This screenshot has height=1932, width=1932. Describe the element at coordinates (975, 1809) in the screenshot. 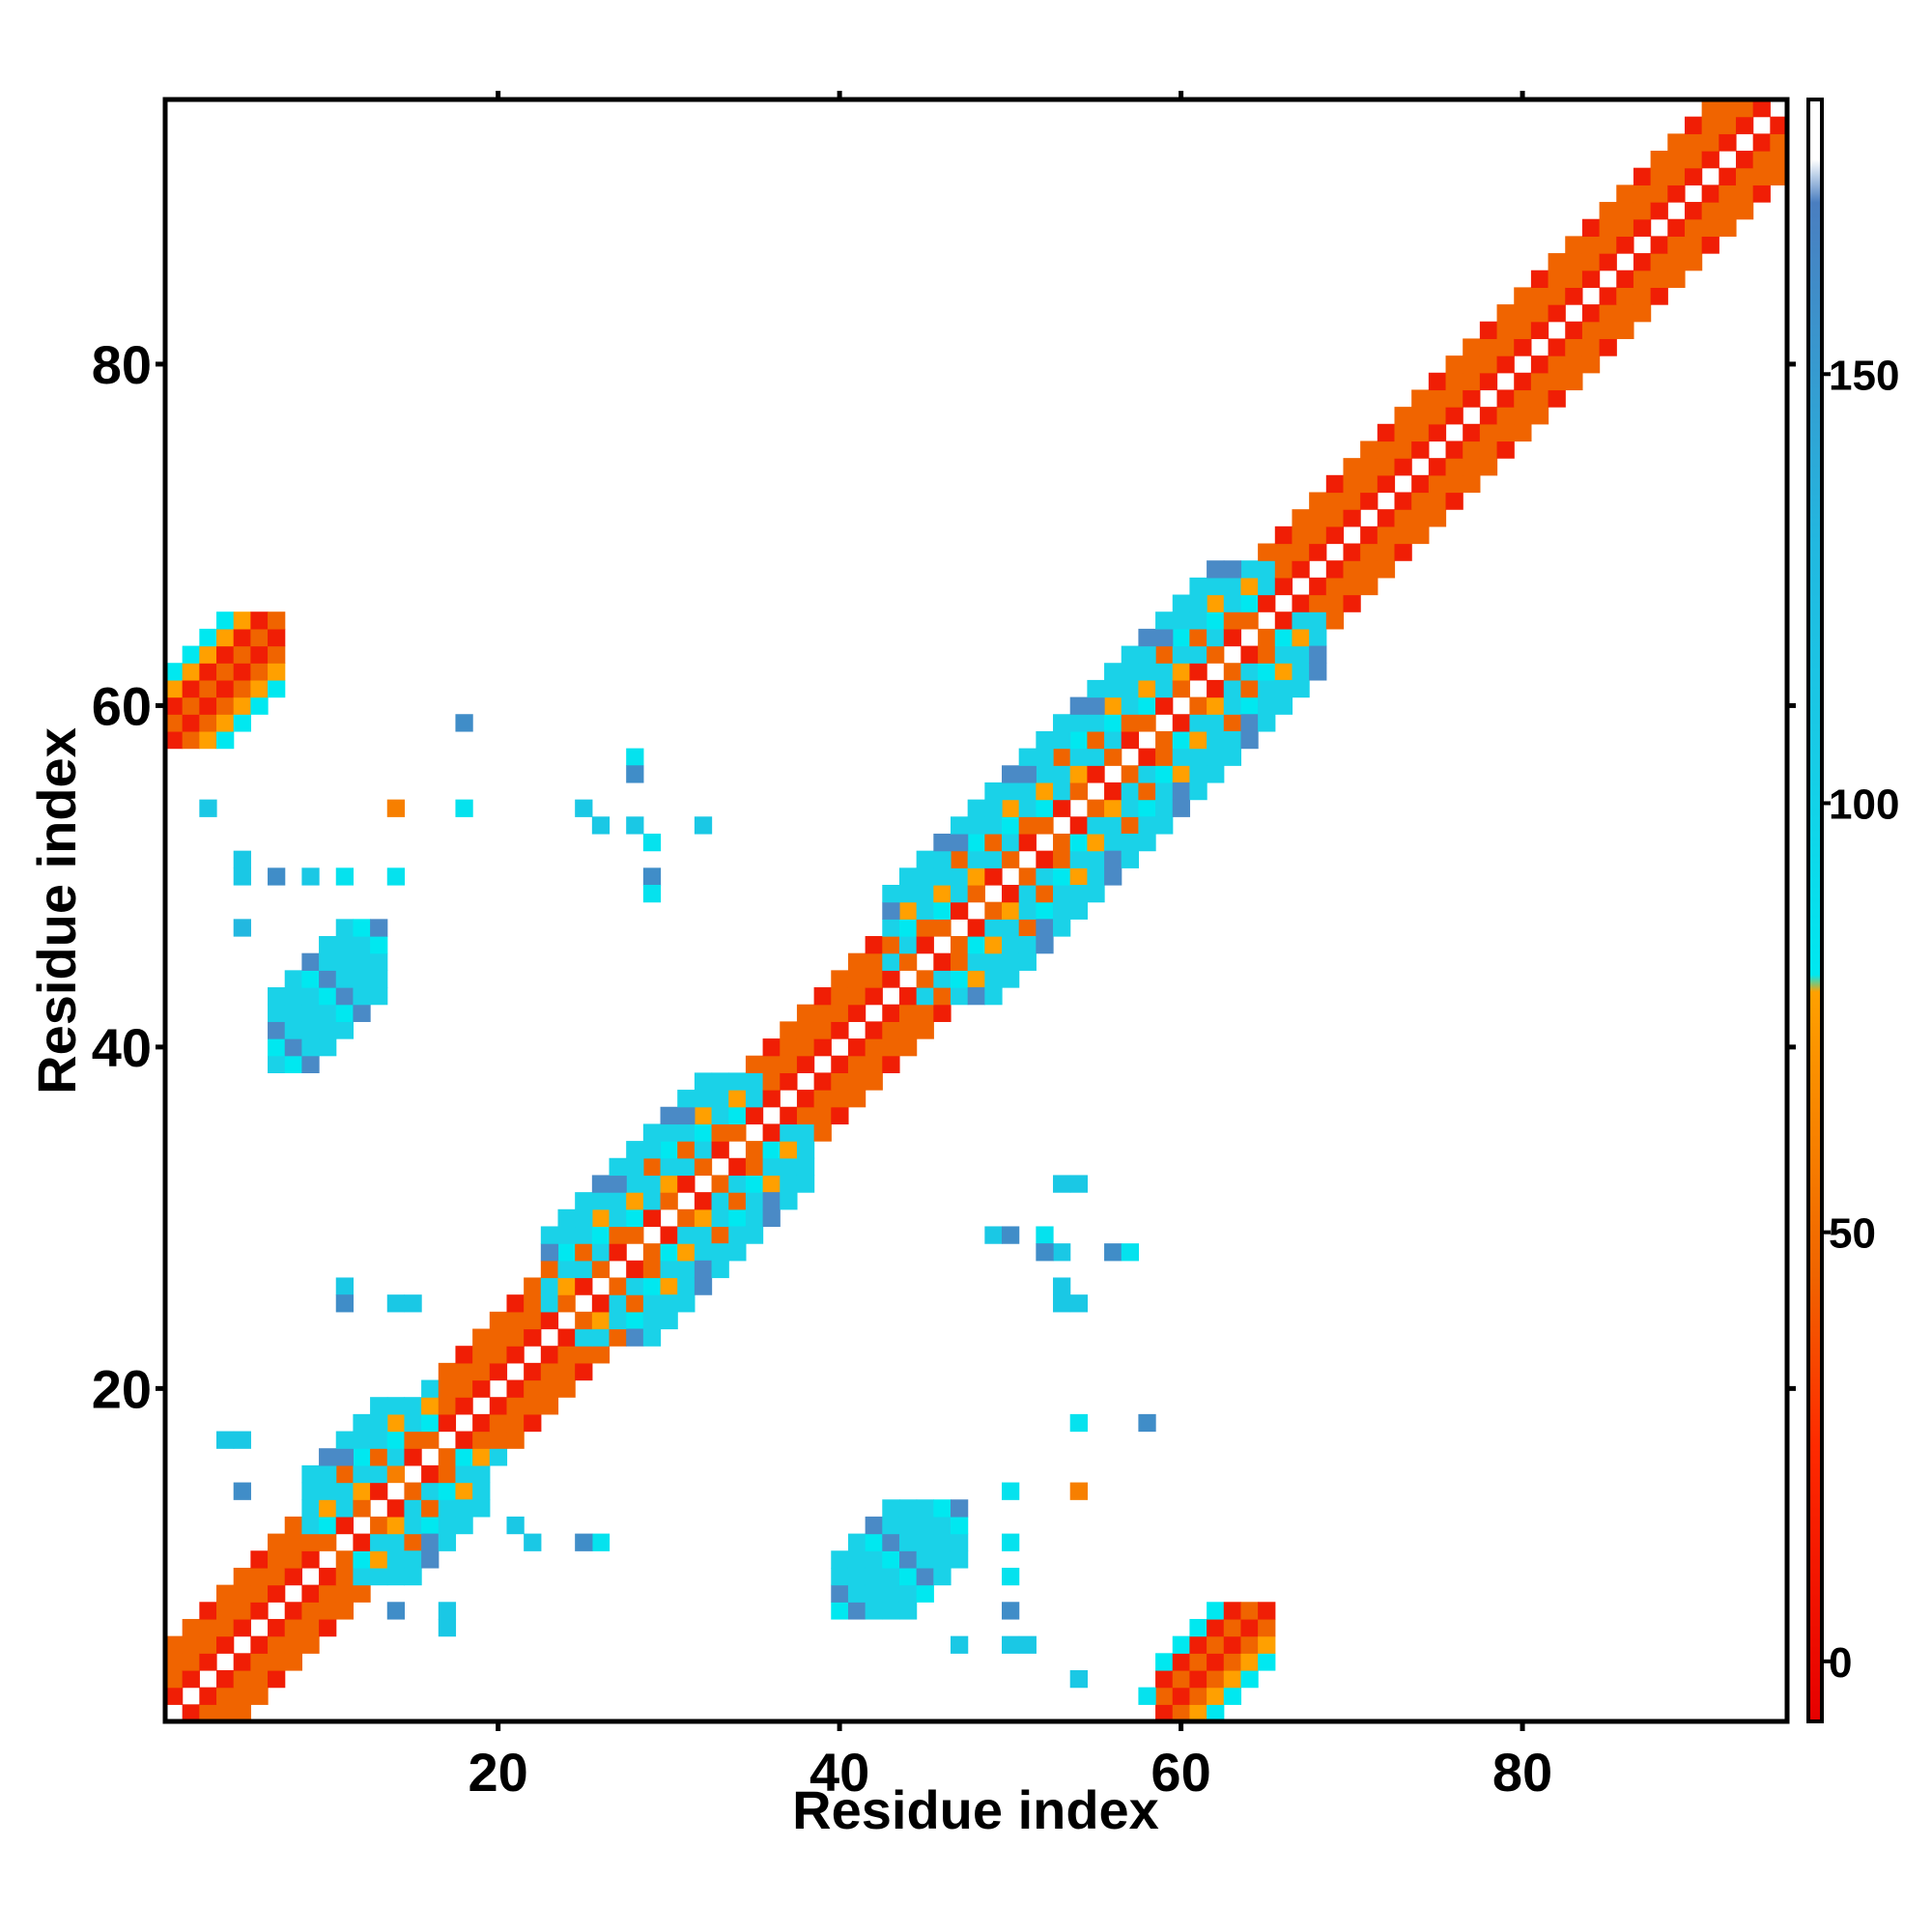

I see `x-axis-label: Residue index` at that location.